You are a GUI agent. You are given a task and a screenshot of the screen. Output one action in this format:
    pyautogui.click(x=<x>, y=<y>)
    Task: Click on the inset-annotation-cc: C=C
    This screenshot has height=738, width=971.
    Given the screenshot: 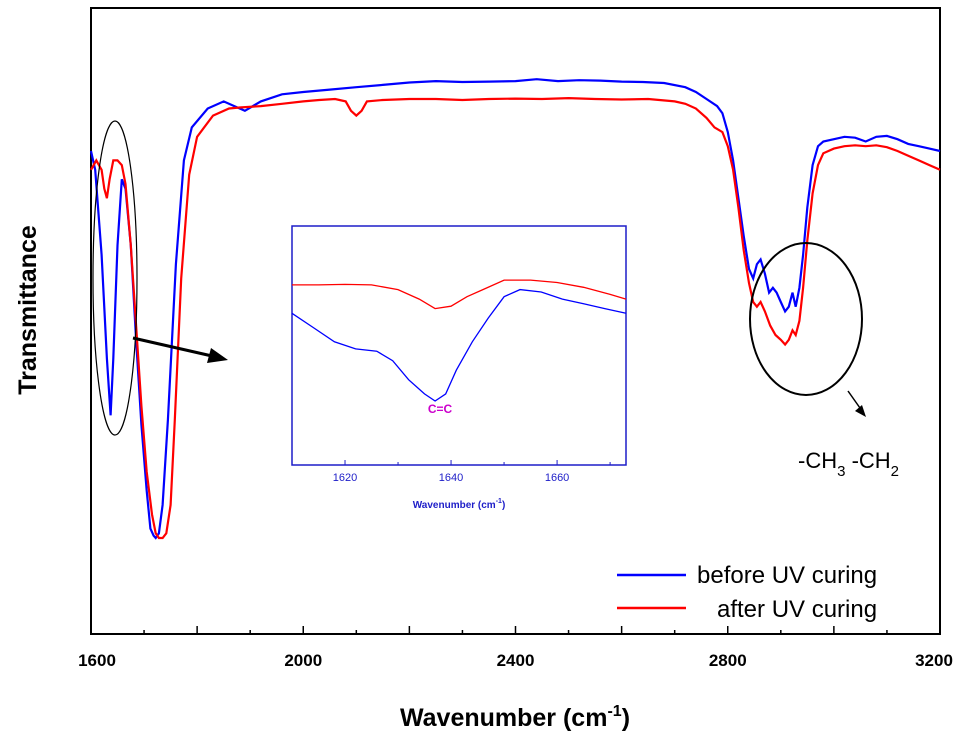 What is the action you would take?
    pyautogui.click(x=440, y=409)
    